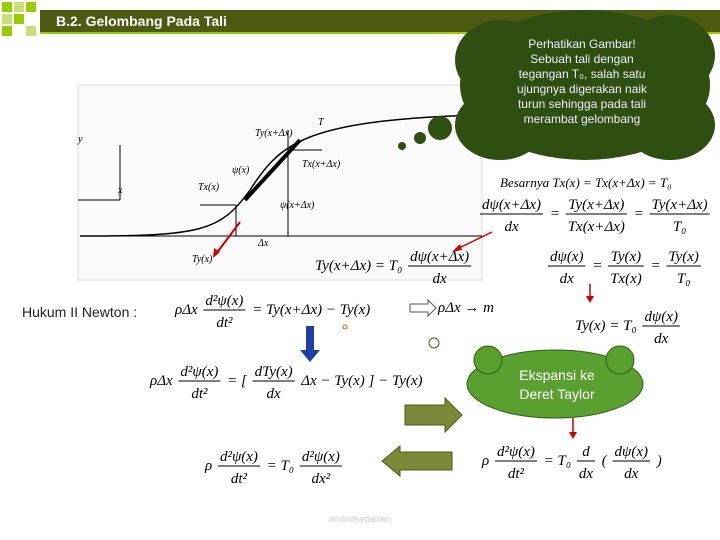 This screenshot has width=720, height=540. What do you see at coordinates (321, 164) in the screenshot?
I see `figure-label: Tx(x+Δx)` at bounding box center [321, 164].